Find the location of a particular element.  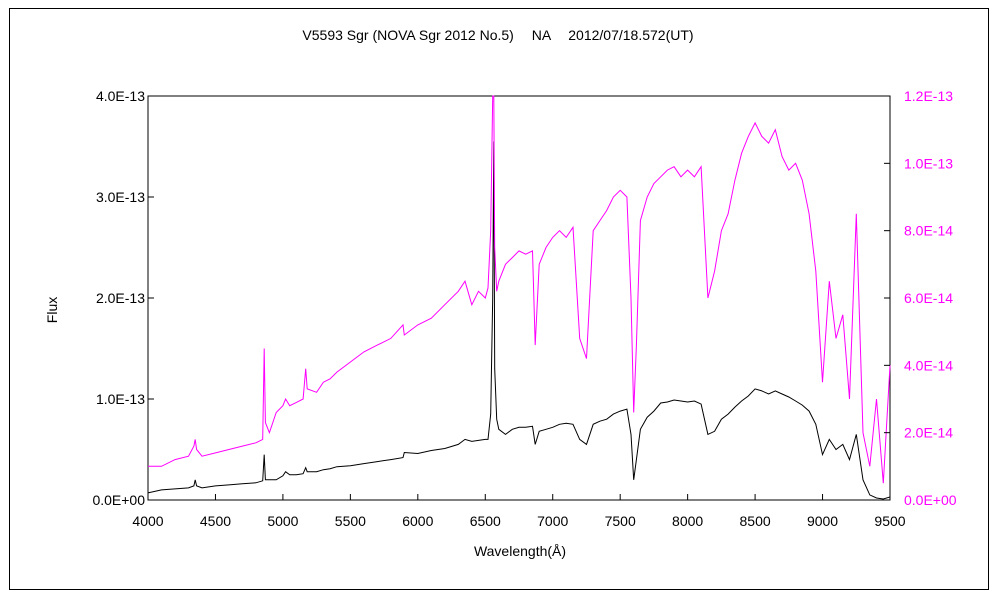

right-tick-label: 2.0E-14 is located at coordinates (928, 433).